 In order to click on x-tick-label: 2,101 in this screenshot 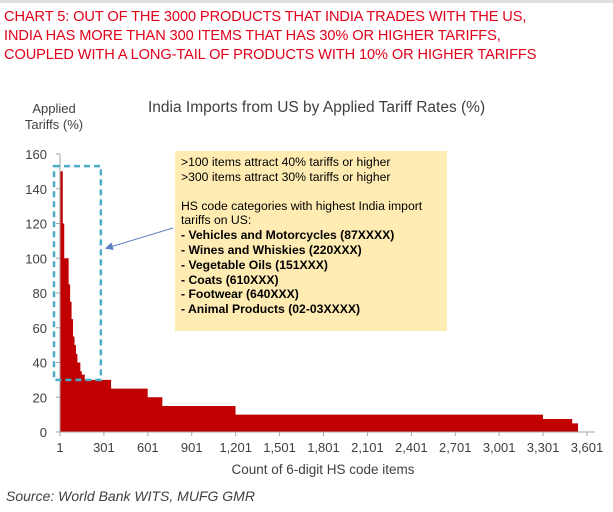, I will do `click(367, 447)`.